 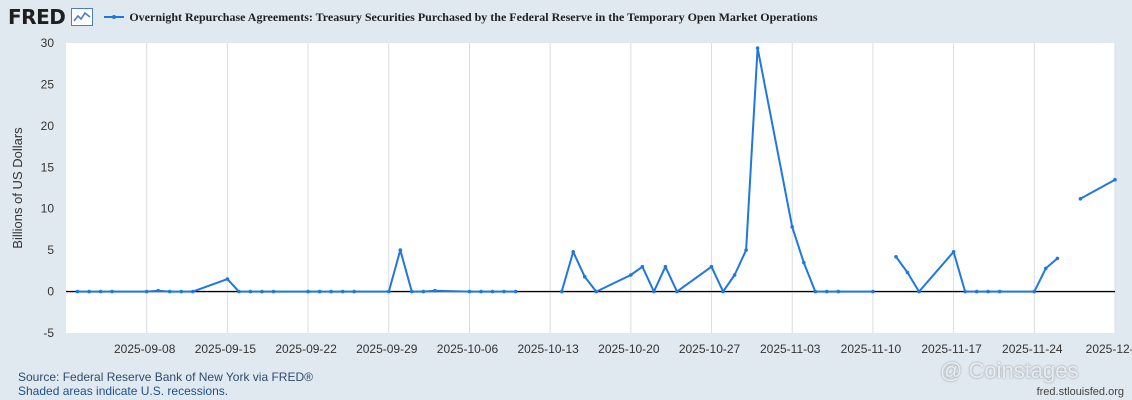 I want to click on x-tick-label: 2025-09-15, so click(x=226, y=349).